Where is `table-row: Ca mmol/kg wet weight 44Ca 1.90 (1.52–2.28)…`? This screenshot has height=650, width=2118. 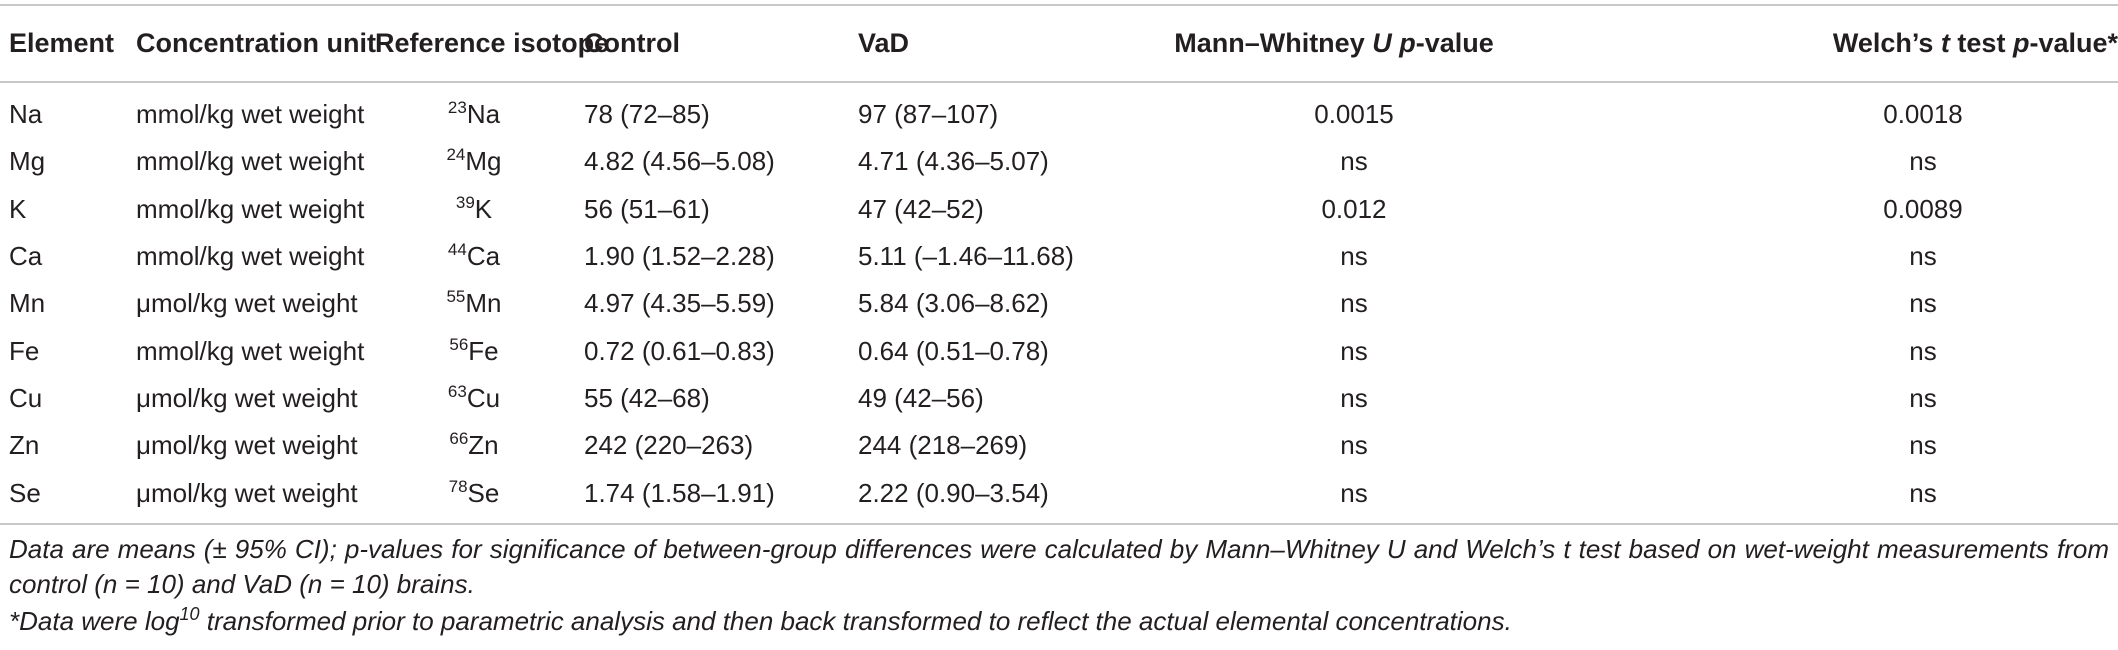
table-row: Ca mmol/kg wet weight 44Ca 1.90 (1.52–2.28)… is located at coordinates (1059, 256).